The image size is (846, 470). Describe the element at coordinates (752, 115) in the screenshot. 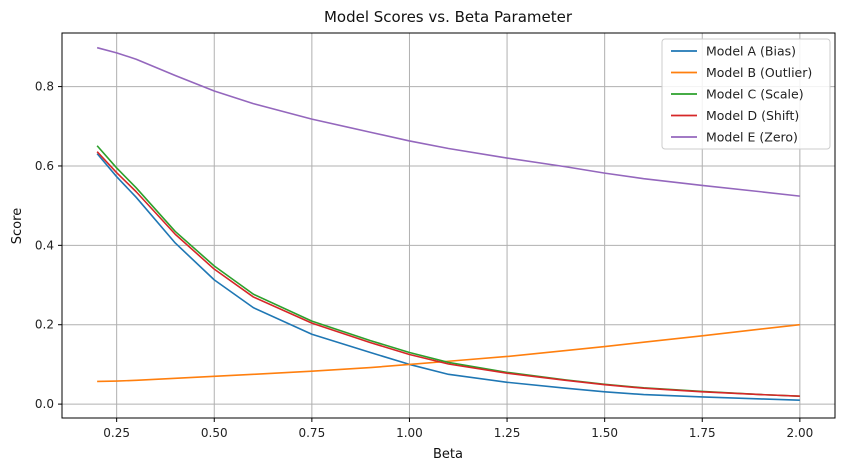

I see `legend-entry-label: Model D (Shift)` at that location.